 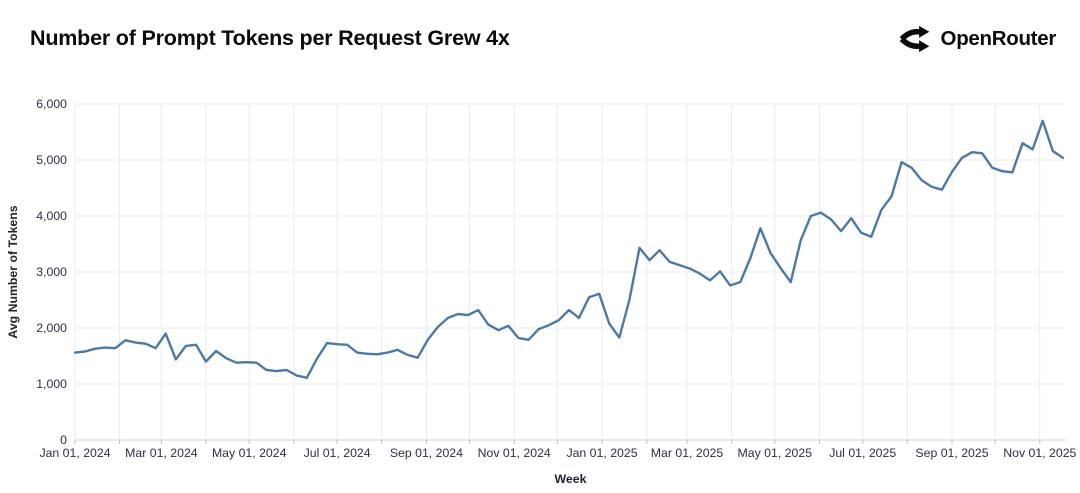 I want to click on x-axis-title: Week, so click(x=571, y=479).